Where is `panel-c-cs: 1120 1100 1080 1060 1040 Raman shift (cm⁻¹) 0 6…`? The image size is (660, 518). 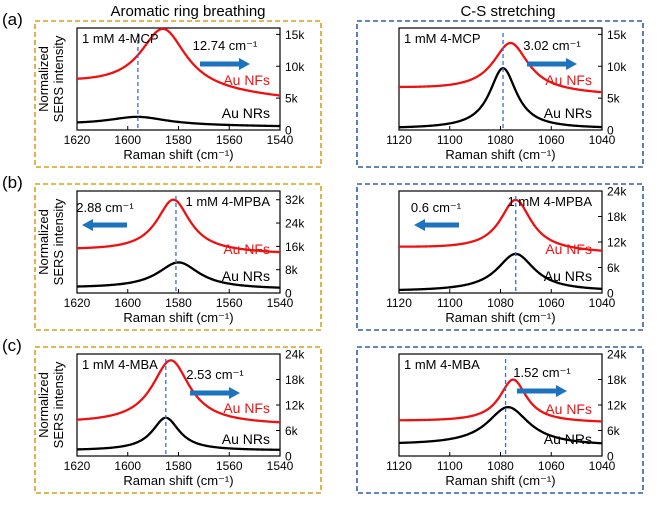 panel-c-cs: 1120 1100 1080 1060 1040 Raman shift (cm⁻¹) 0 6… is located at coordinates (500, 420).